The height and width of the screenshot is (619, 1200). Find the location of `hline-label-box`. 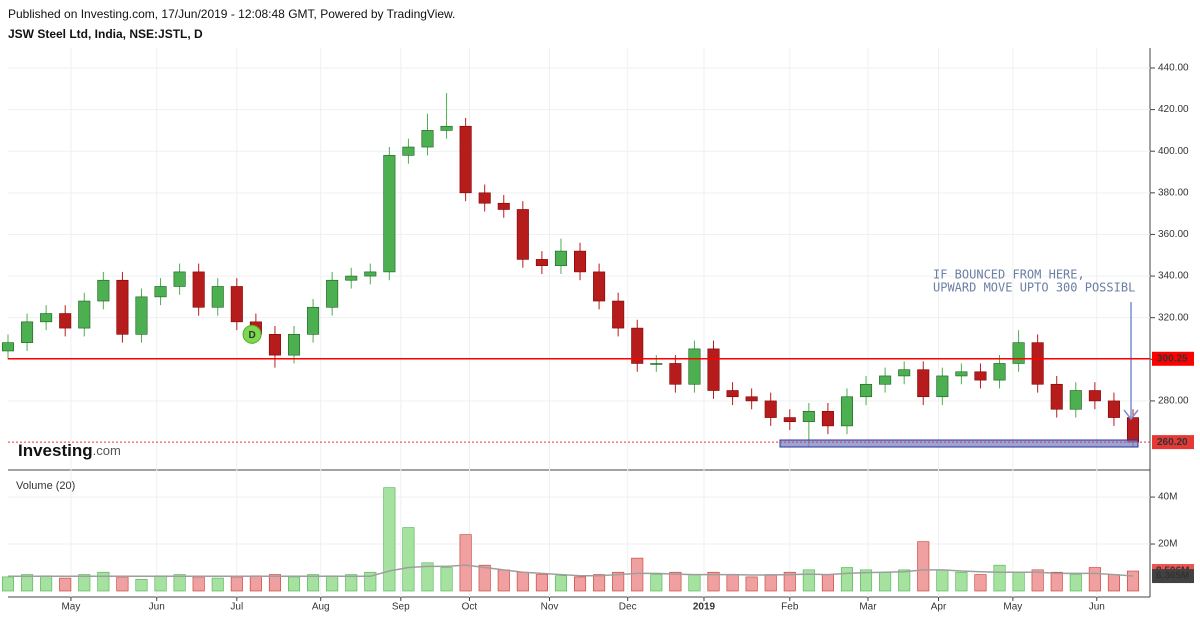

hline-label-box is located at coordinates (1173, 358).